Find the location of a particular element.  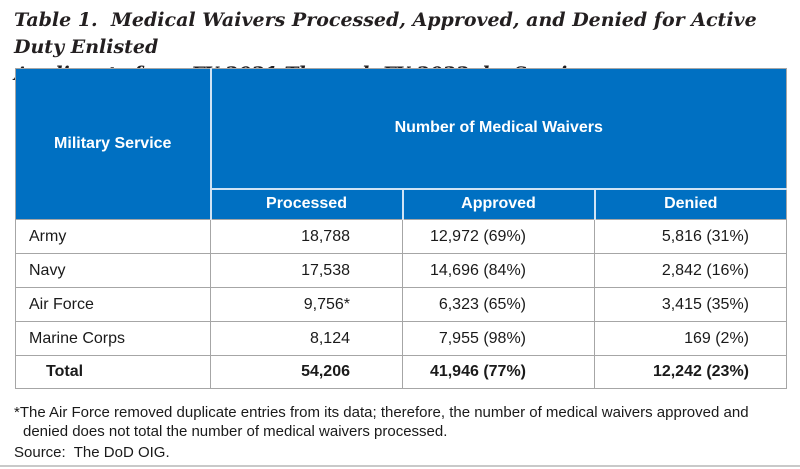

source-line: Source: The DoD OIG. is located at coordinates (92, 452).